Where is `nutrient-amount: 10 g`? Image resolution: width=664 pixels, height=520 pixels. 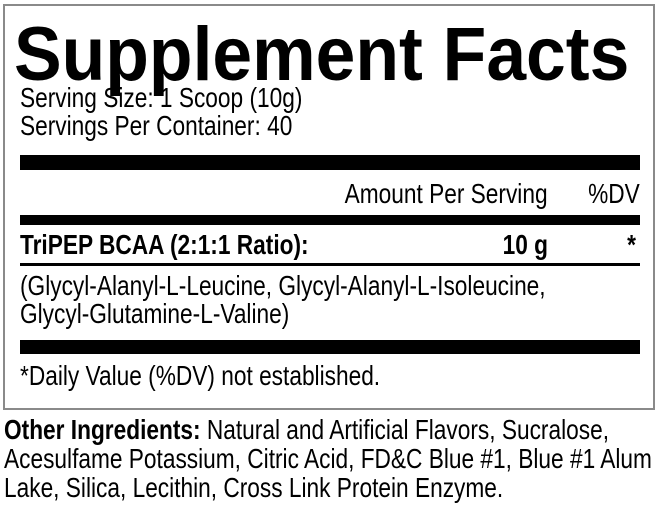 nutrient-amount: 10 g is located at coordinates (525, 244).